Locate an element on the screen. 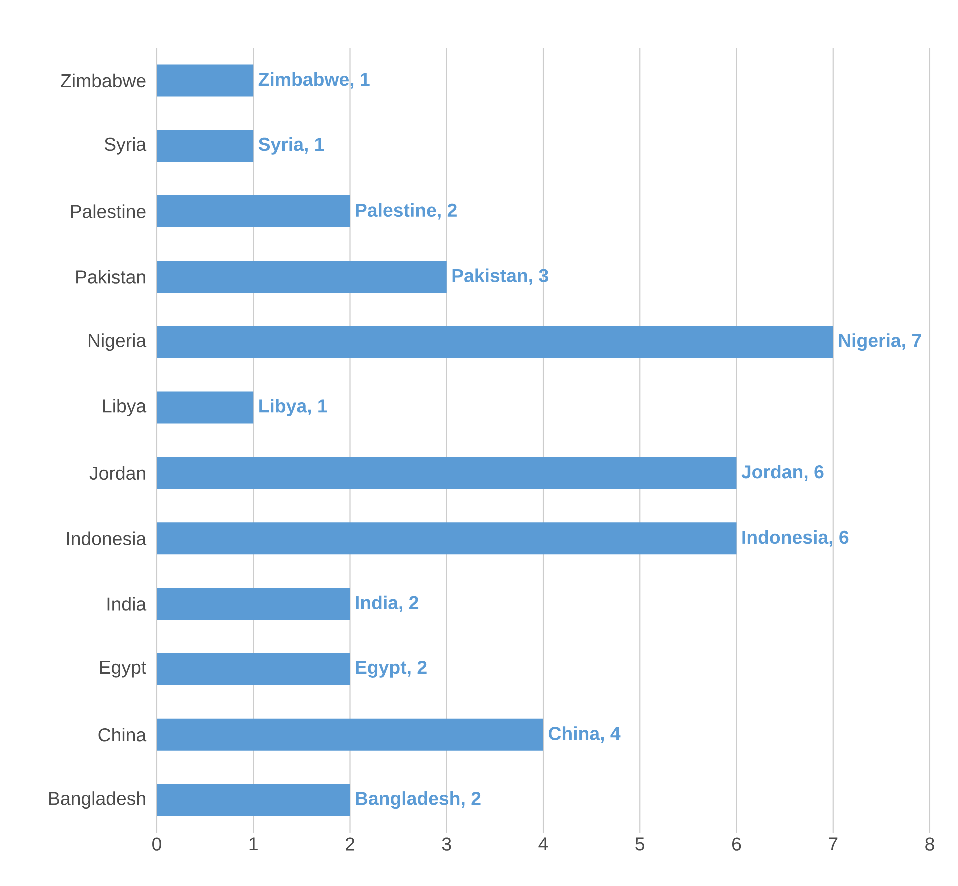 This screenshot has width=958, height=886. x-tick-label: 4 is located at coordinates (543, 844).